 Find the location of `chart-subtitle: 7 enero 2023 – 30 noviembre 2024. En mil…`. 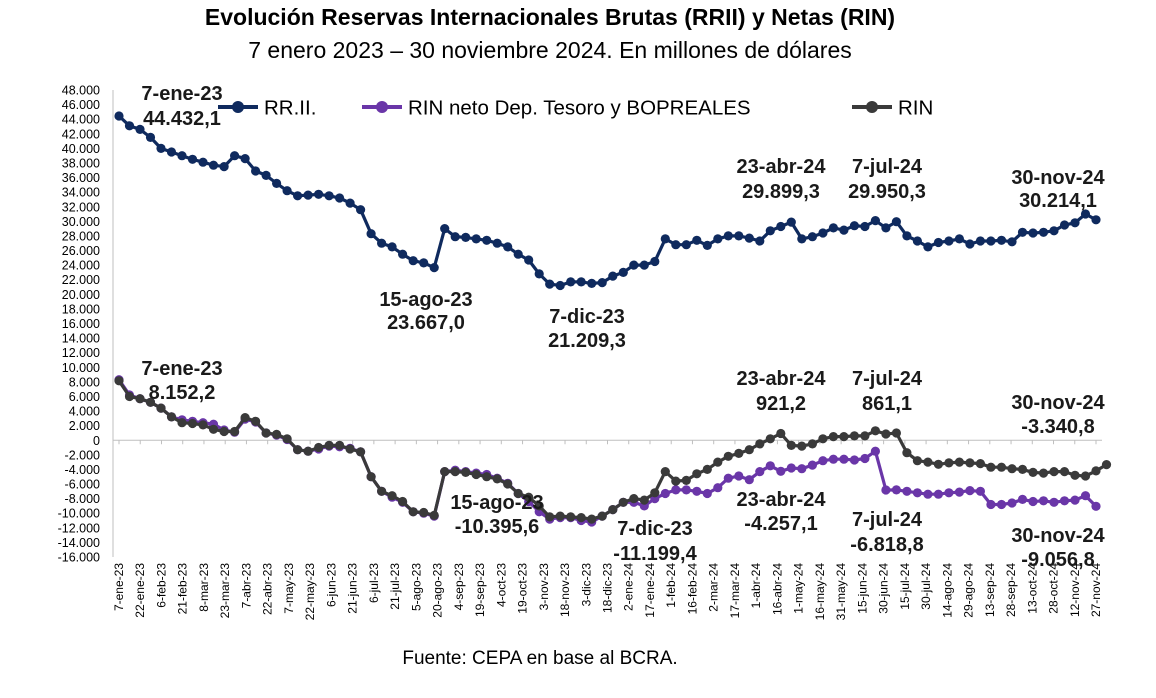

chart-subtitle: 7 enero 2023 – 30 noviembre 2024. En mil… is located at coordinates (550, 50).